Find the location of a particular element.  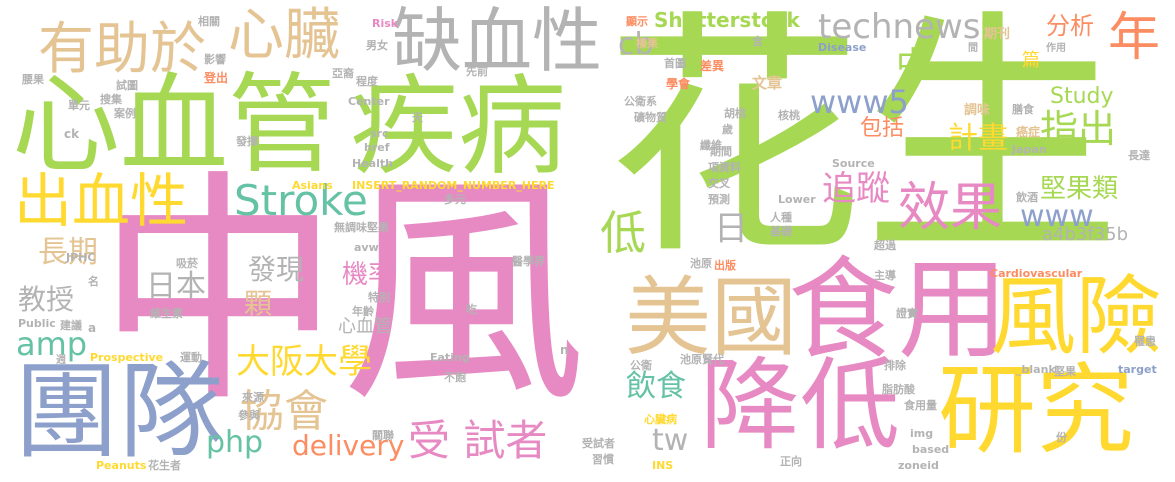

word: 登出 is located at coordinates (216, 78).